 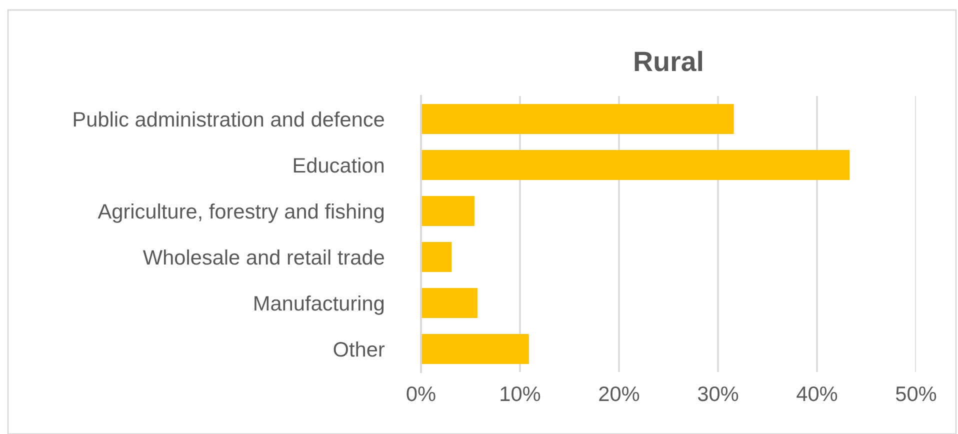 What do you see at coordinates (520, 394) in the screenshot?
I see `x-tick-label: 10%` at bounding box center [520, 394].